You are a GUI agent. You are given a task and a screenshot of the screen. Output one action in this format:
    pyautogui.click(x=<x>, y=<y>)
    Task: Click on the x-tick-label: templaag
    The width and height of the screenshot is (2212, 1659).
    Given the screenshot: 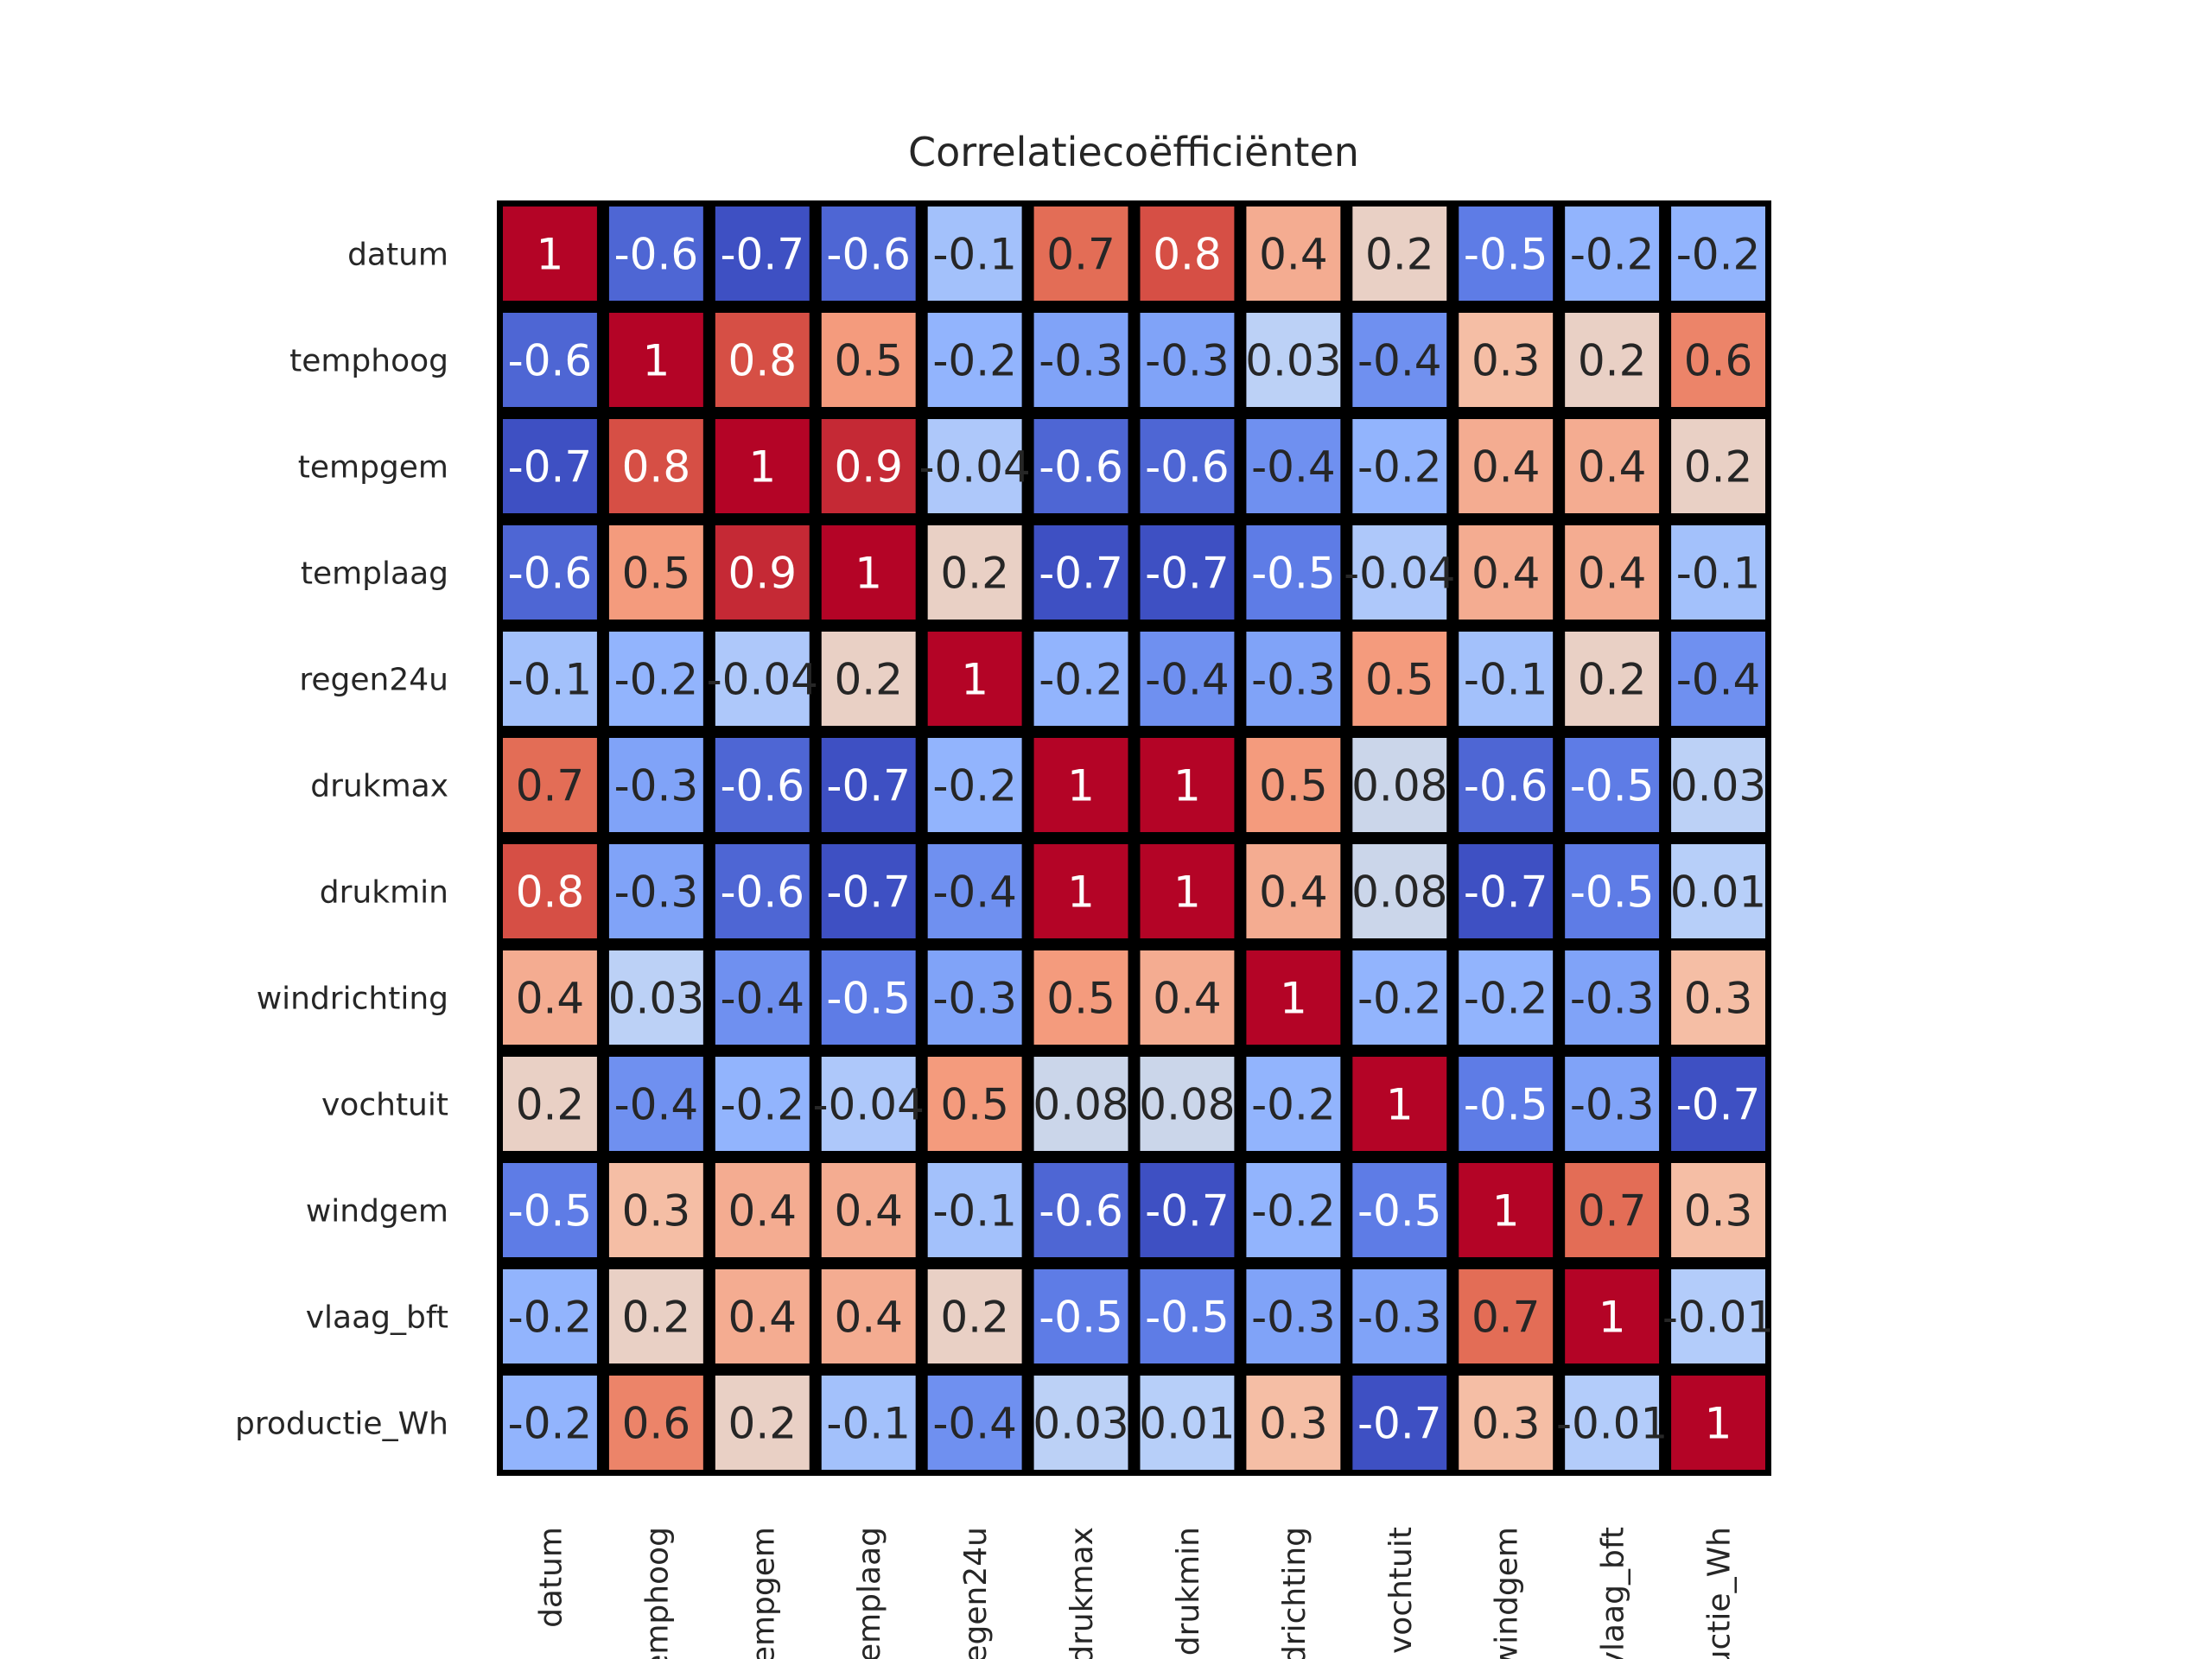 What is the action you would take?
    pyautogui.click(x=869, y=1593)
    